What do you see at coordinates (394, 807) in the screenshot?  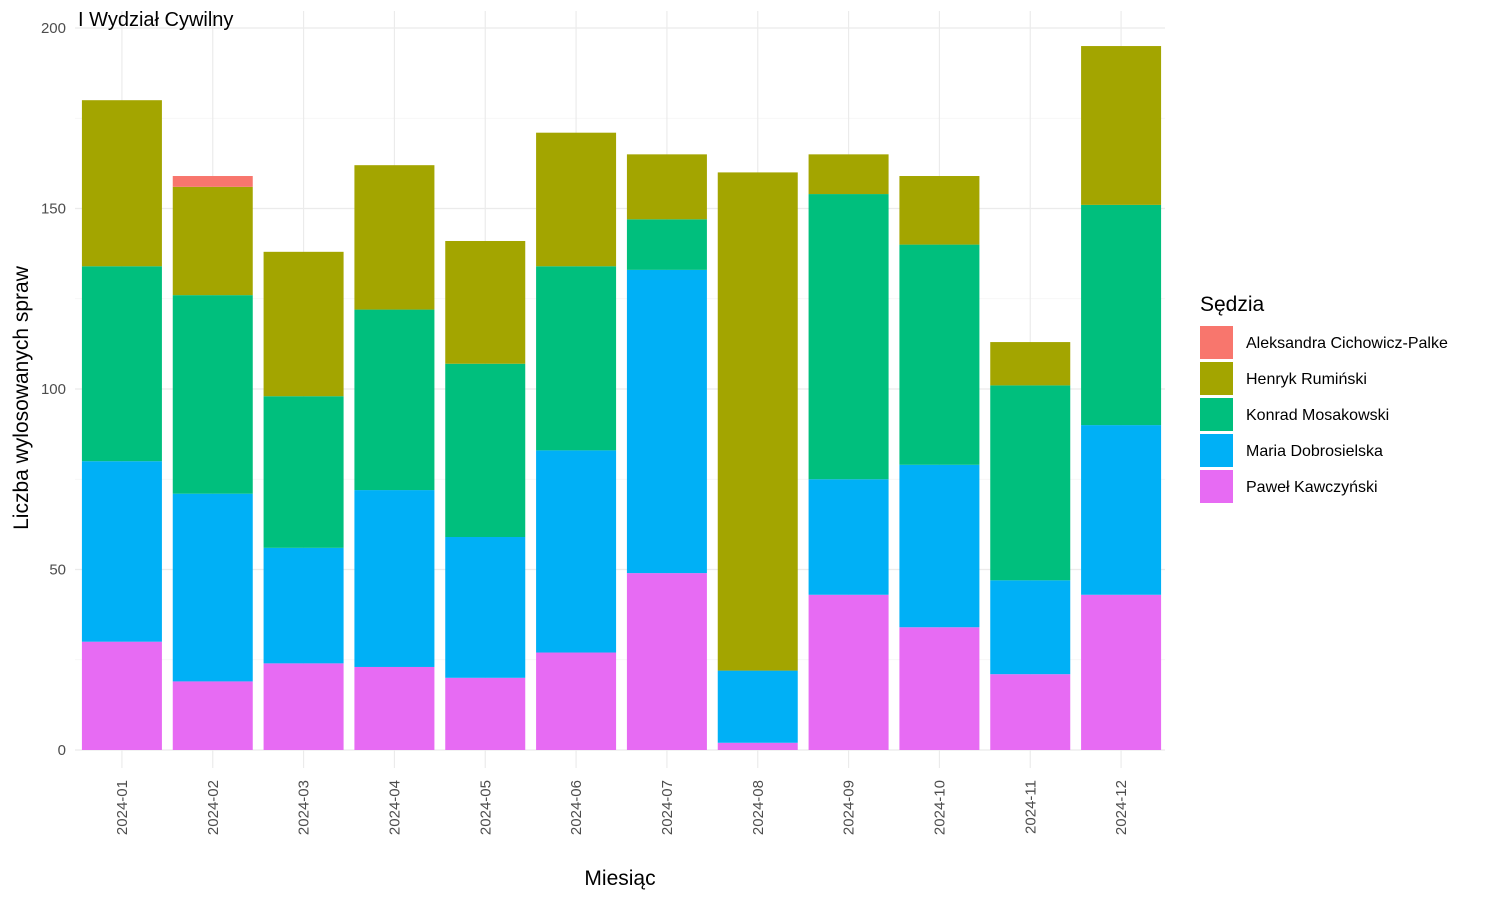 I see `x-tick-label: 2024-04` at bounding box center [394, 807].